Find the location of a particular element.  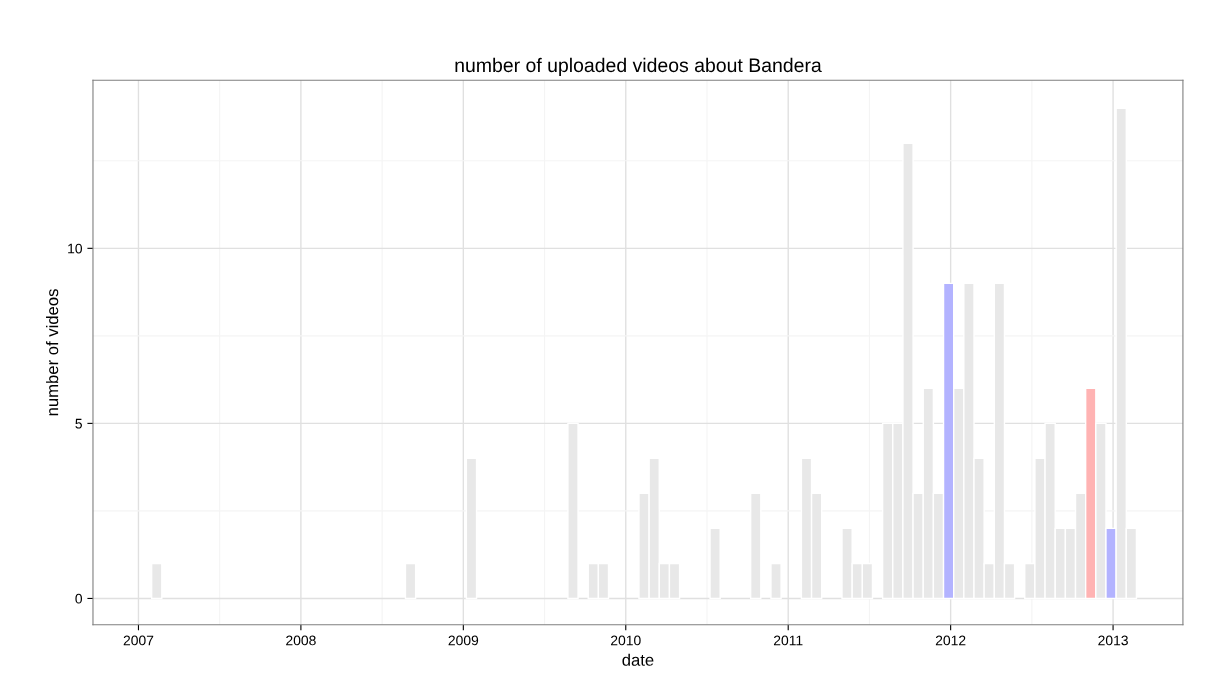

x-tick-label: 2011 is located at coordinates (788, 640).